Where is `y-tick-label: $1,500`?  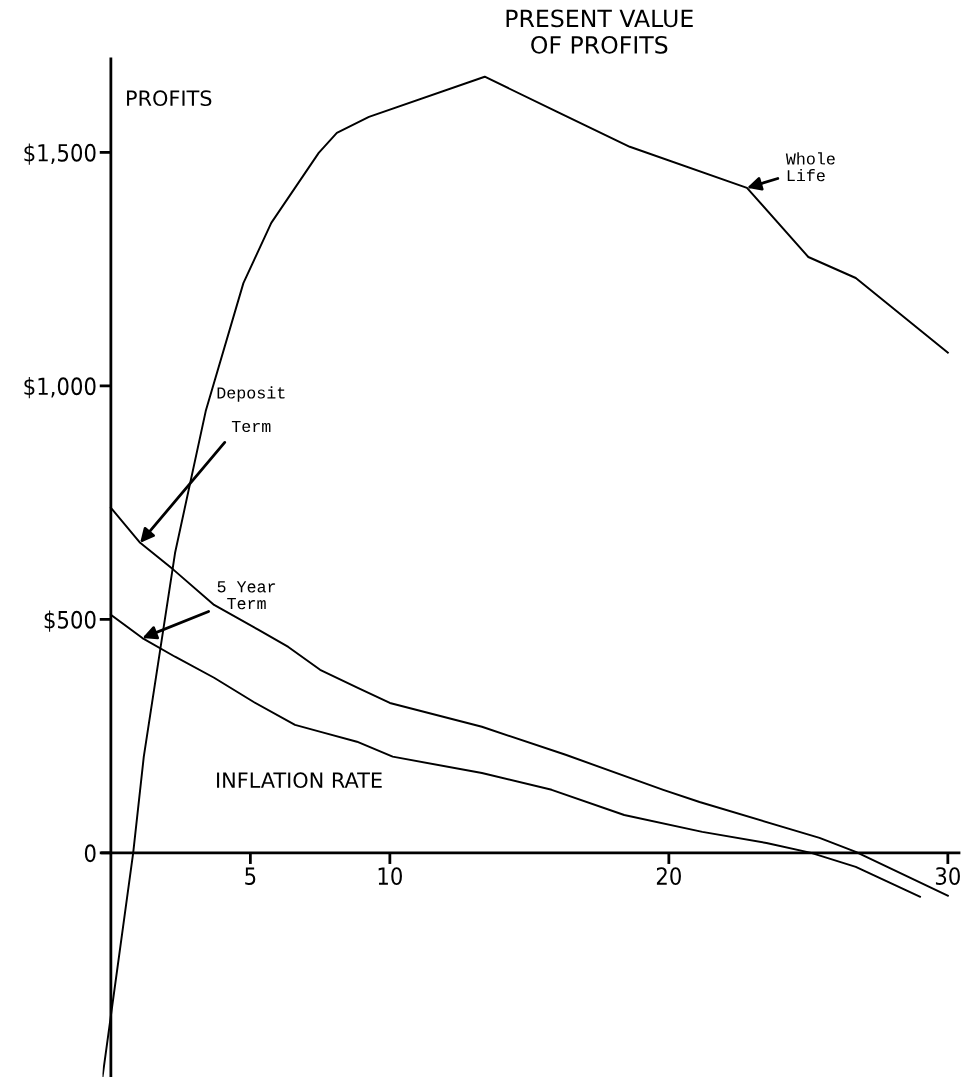 y-tick-label: $1,500 is located at coordinates (60, 154).